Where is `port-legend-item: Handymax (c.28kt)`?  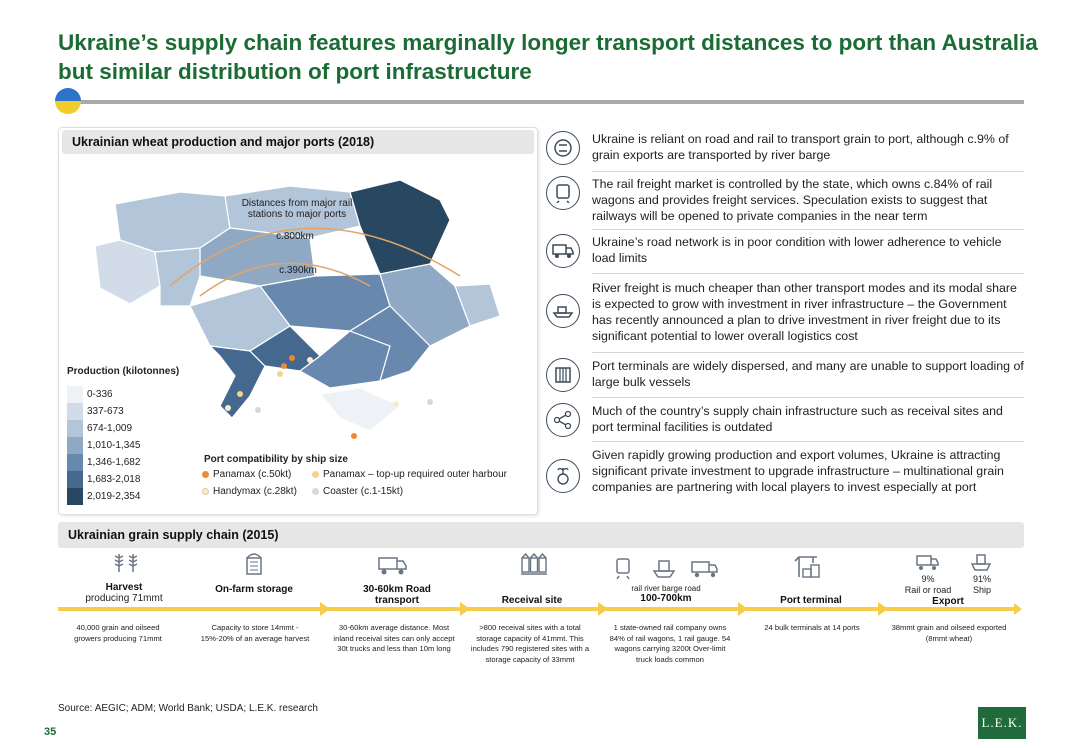 port-legend-item: Handymax (c.28kt) is located at coordinates (249, 491).